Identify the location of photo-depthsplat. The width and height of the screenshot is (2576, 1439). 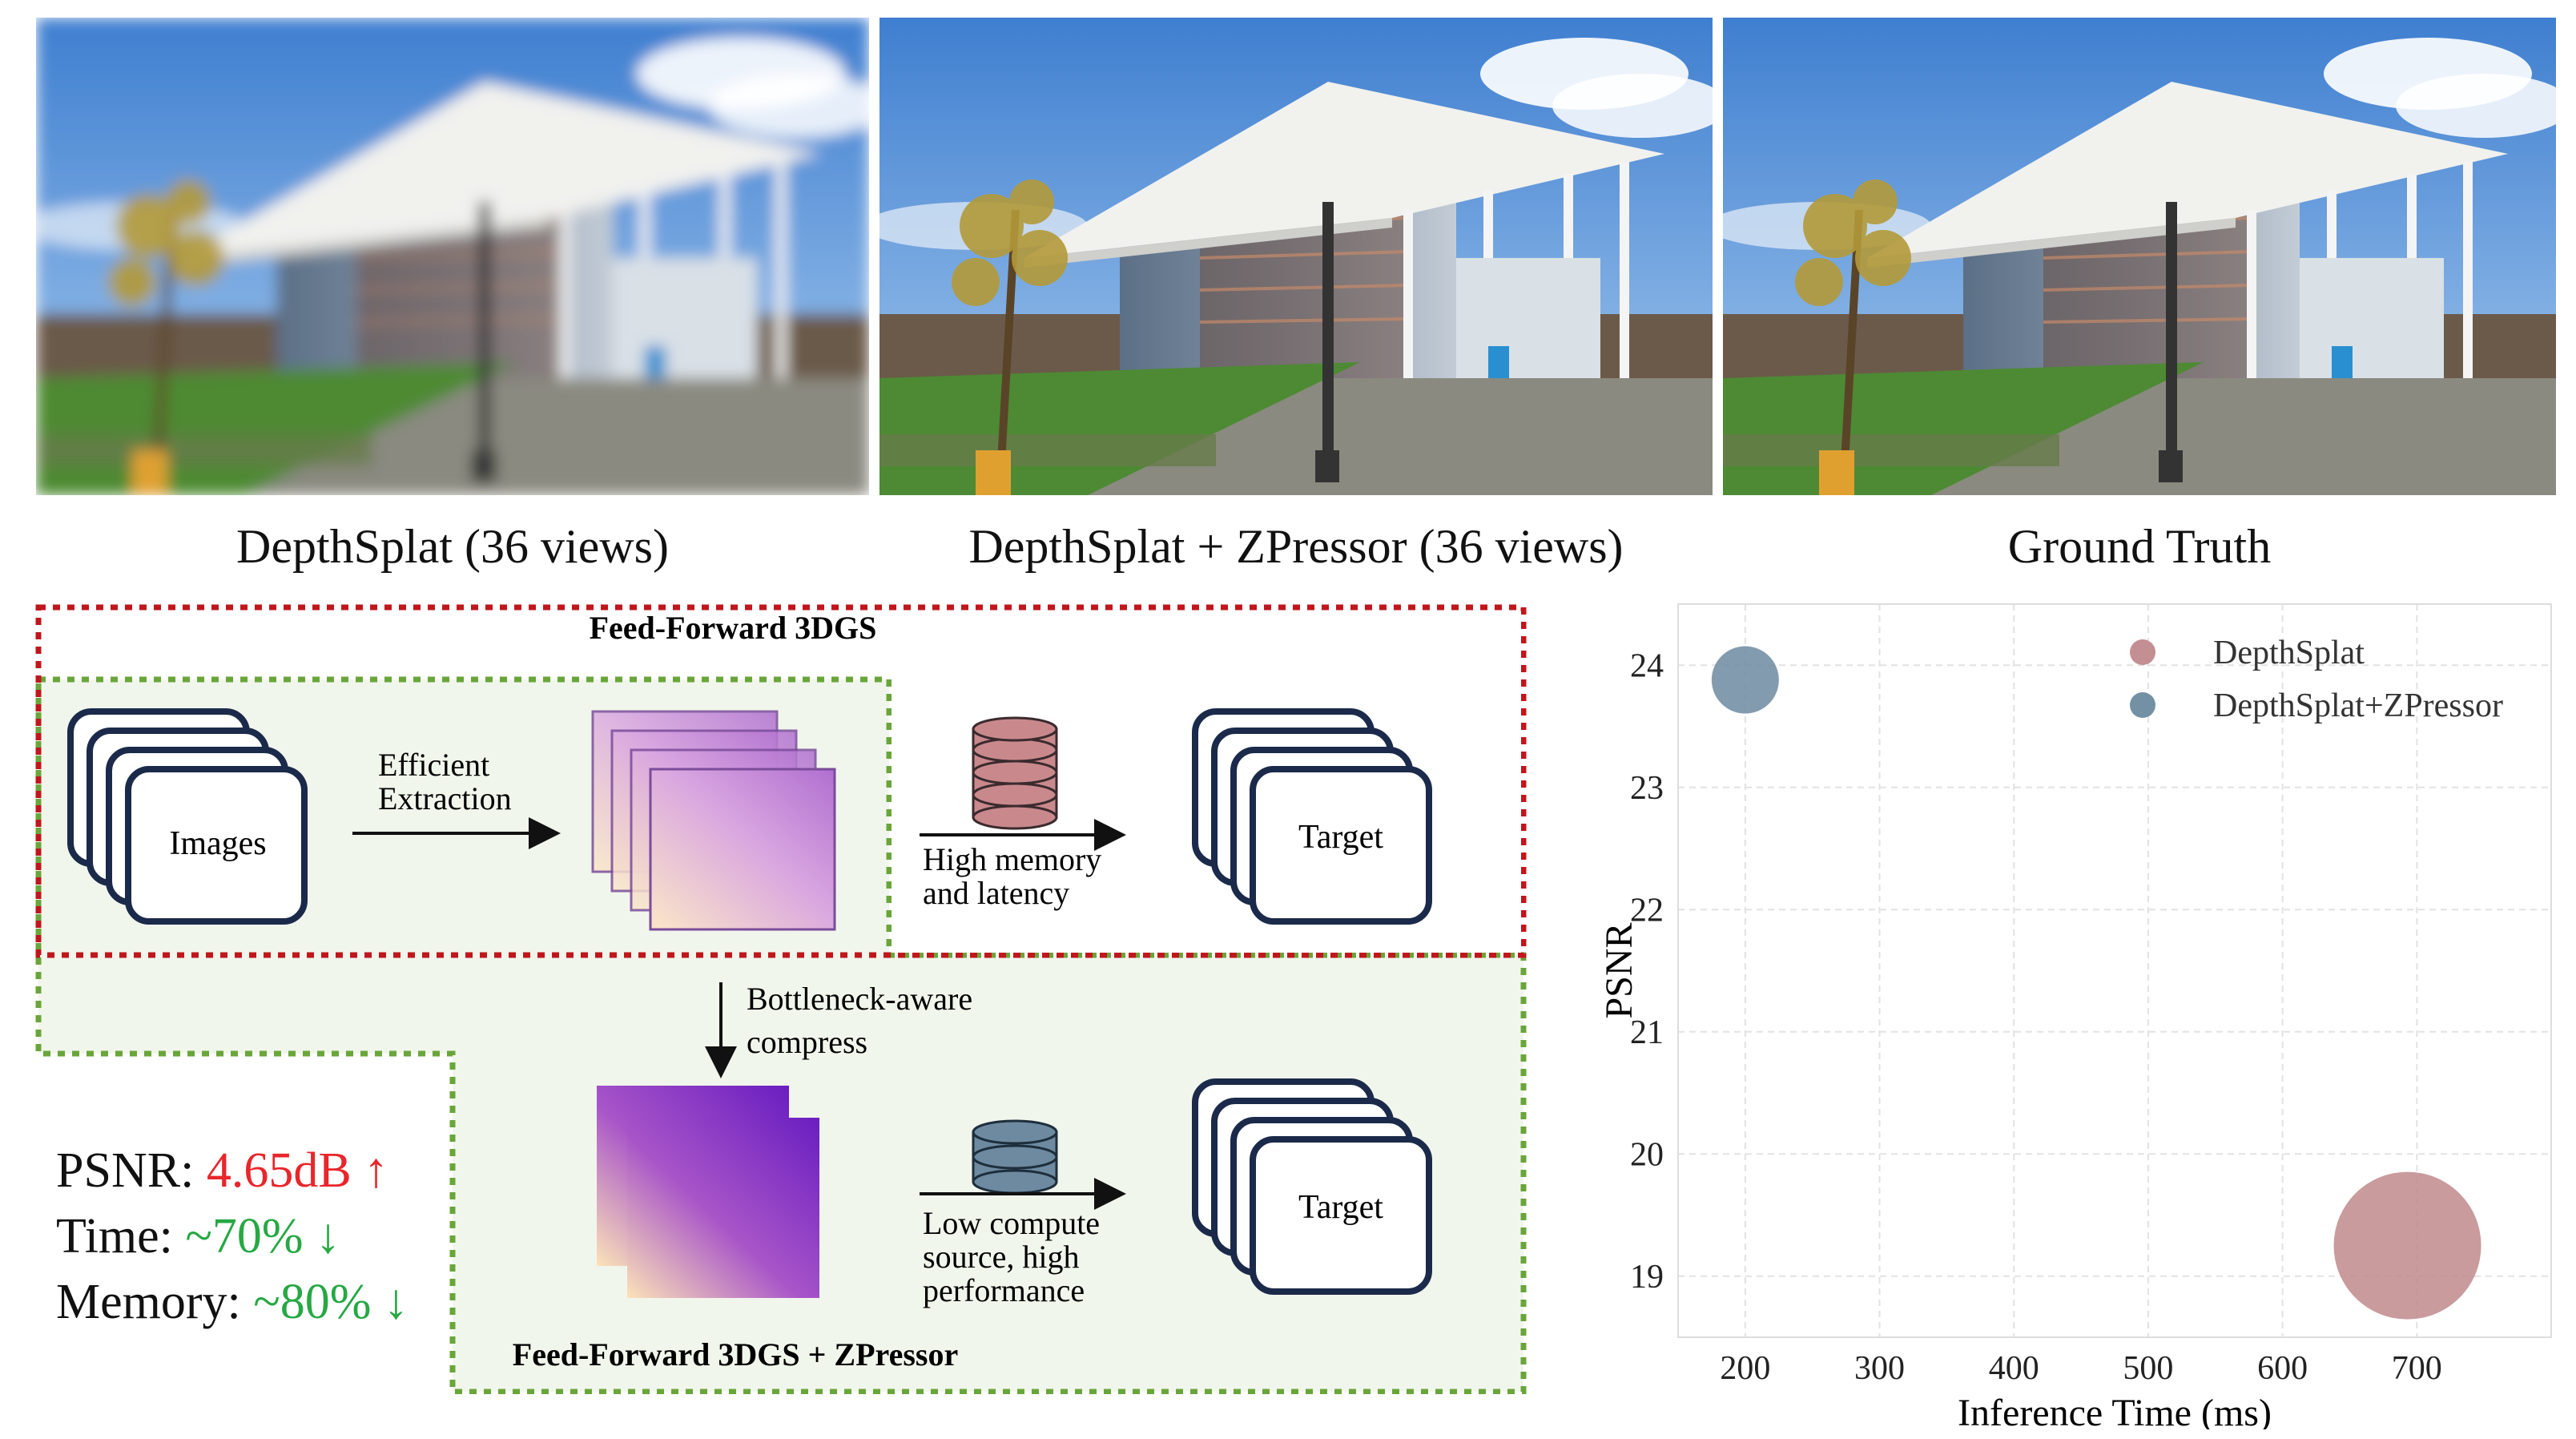
(453, 256).